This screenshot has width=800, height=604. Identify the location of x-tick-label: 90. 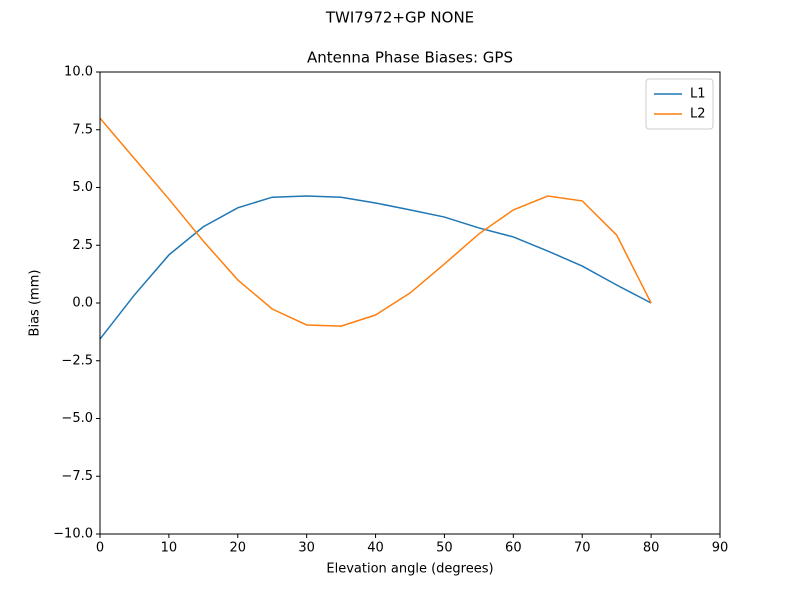
(720, 548).